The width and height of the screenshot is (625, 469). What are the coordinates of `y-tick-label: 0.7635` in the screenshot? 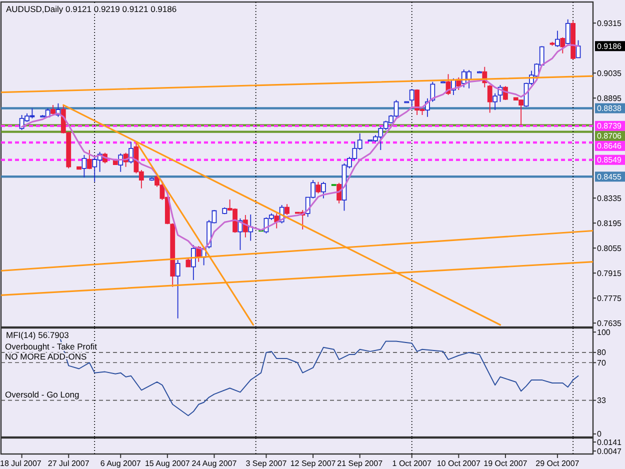 It's located at (609, 323).